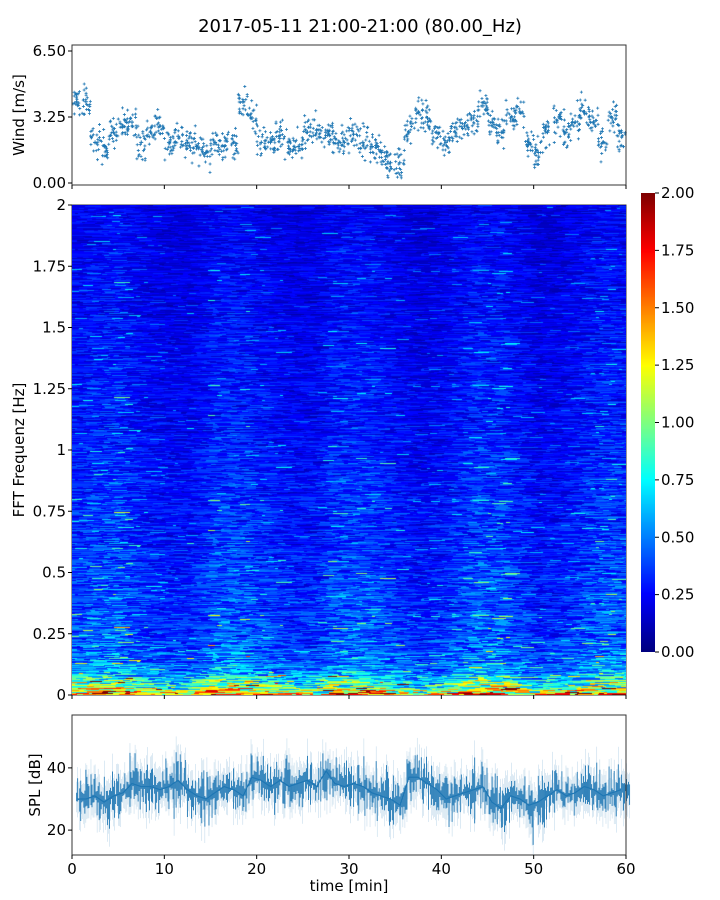  What do you see at coordinates (49, 389) in the screenshot?
I see `spectrogram-ytick-label: 1.25` at bounding box center [49, 389].